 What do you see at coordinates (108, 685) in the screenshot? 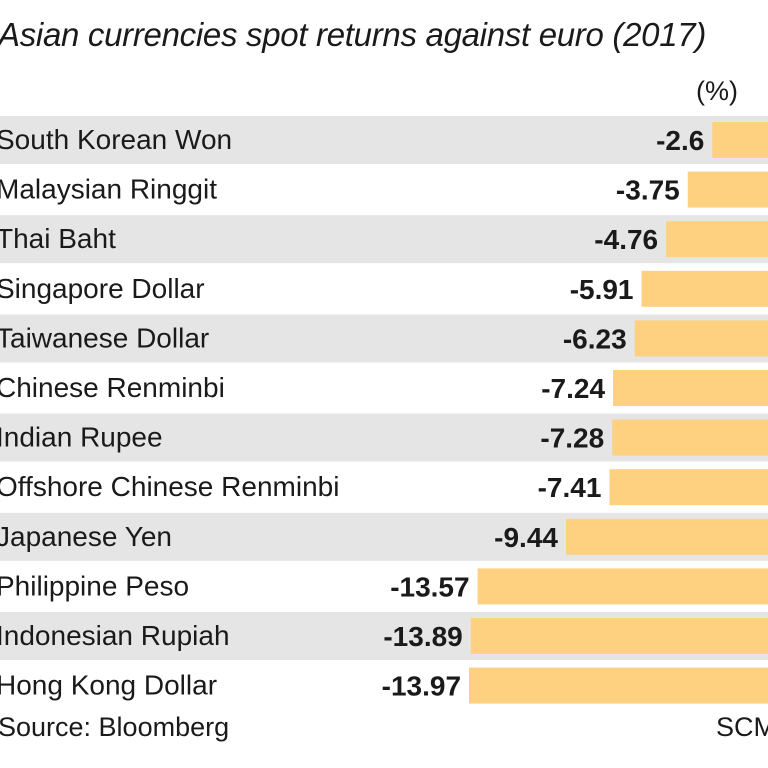
I see `category-label: Hong Kong Dollar` at bounding box center [108, 685].